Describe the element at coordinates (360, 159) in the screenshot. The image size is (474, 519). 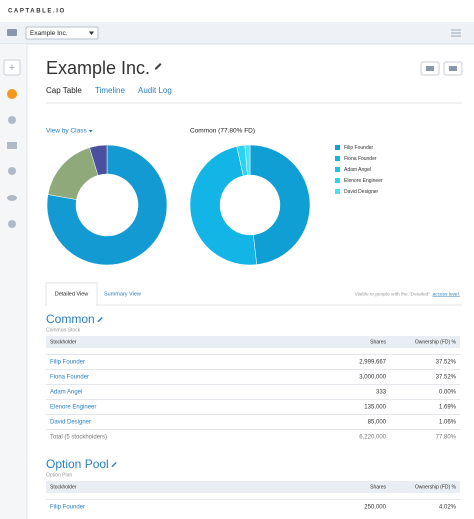
I see `legend-label: Fiona Founder` at that location.